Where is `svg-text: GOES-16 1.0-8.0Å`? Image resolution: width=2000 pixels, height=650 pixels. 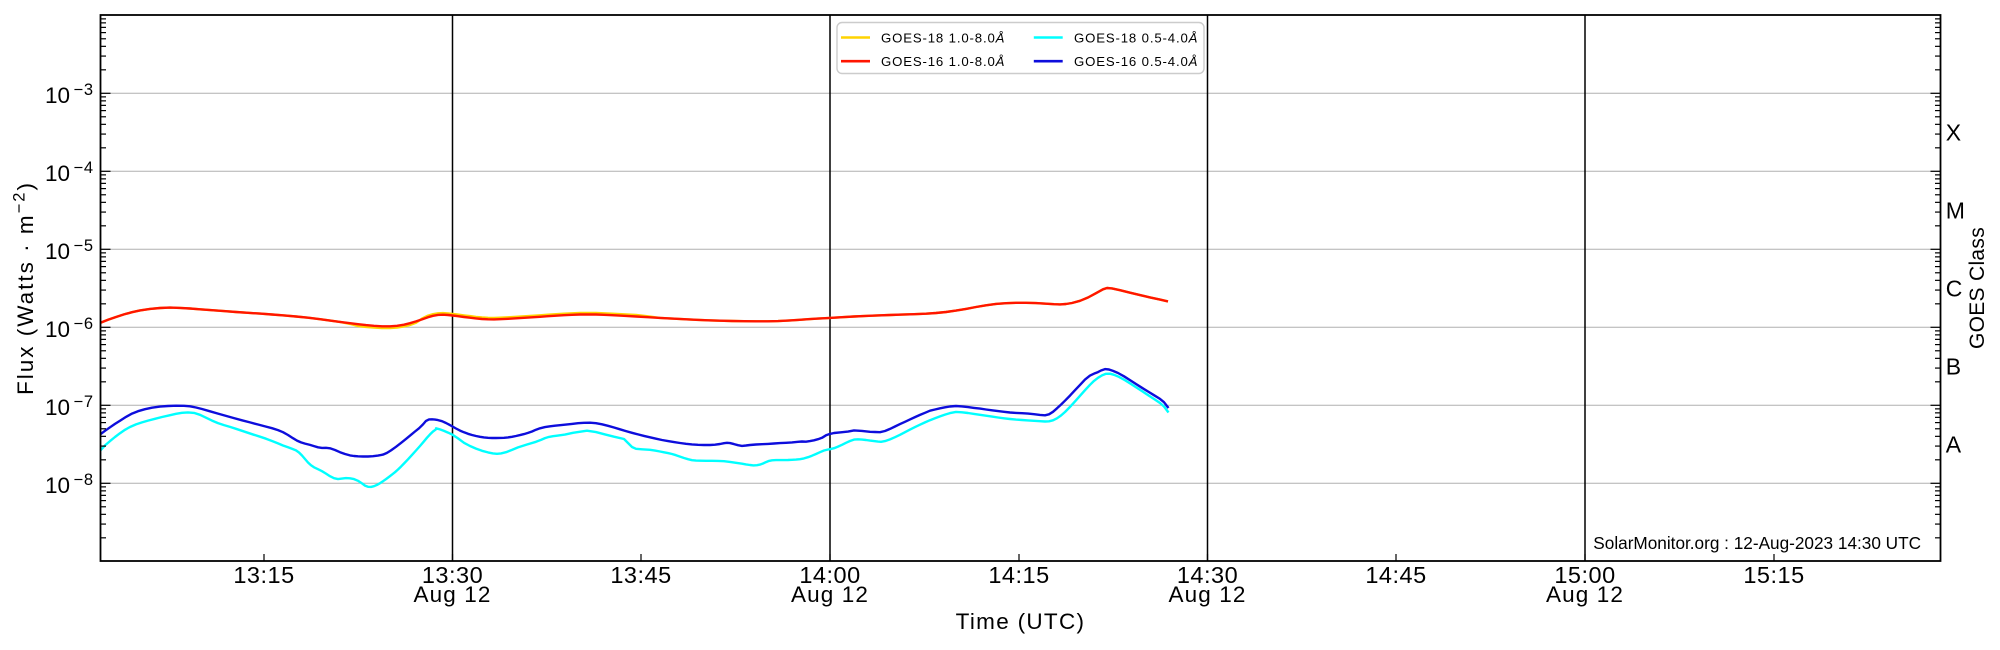 svg-text: GOES-16 1.0-8.0Å is located at coordinates (943, 61).